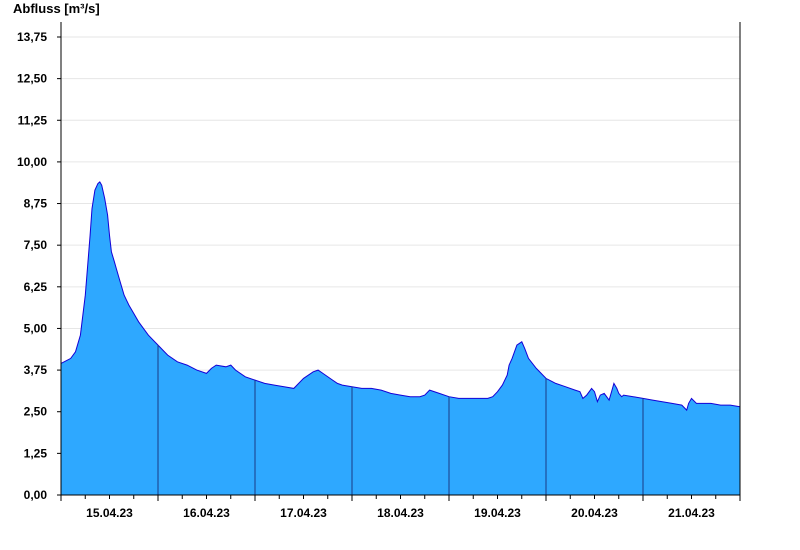 The height and width of the screenshot is (550, 800). I want to click on y-tick-label: 6,25, so click(36, 287).